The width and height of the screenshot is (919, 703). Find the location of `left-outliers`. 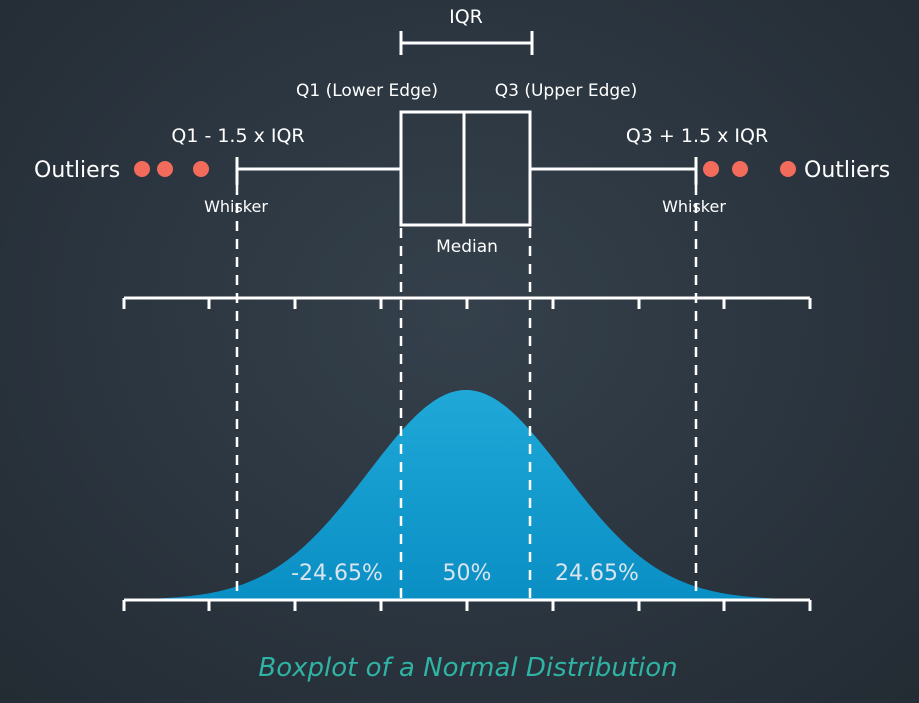

left-outliers is located at coordinates (171, 169).